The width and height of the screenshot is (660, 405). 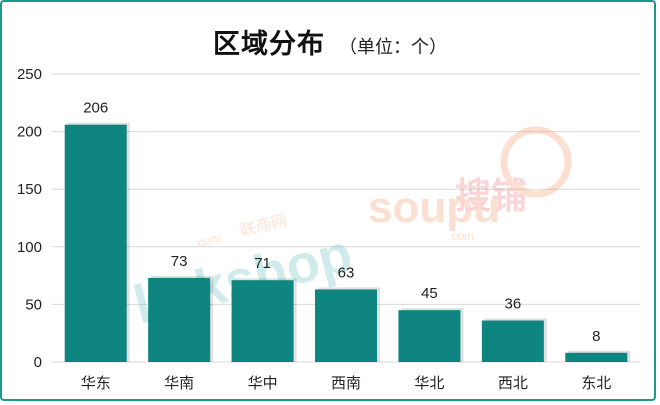 What do you see at coordinates (179, 261) in the screenshot?
I see `data-label: 73` at bounding box center [179, 261].